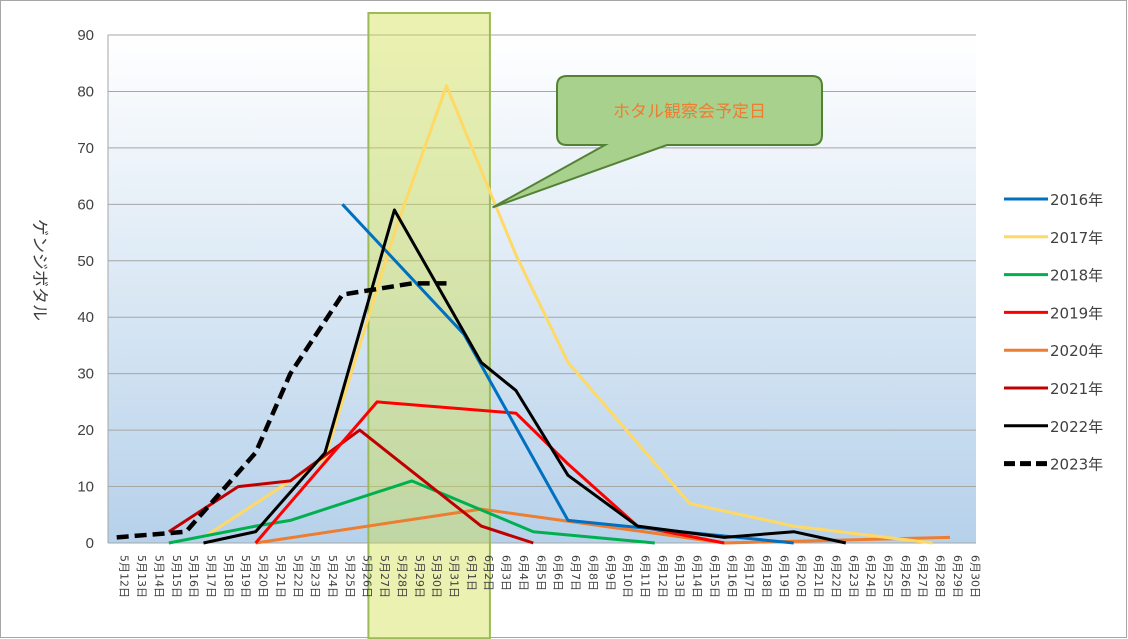 This screenshot has height=639, width=1128. Describe the element at coordinates (575, 573) in the screenshot. I see `x-tick-label: 6月7日` at that location.